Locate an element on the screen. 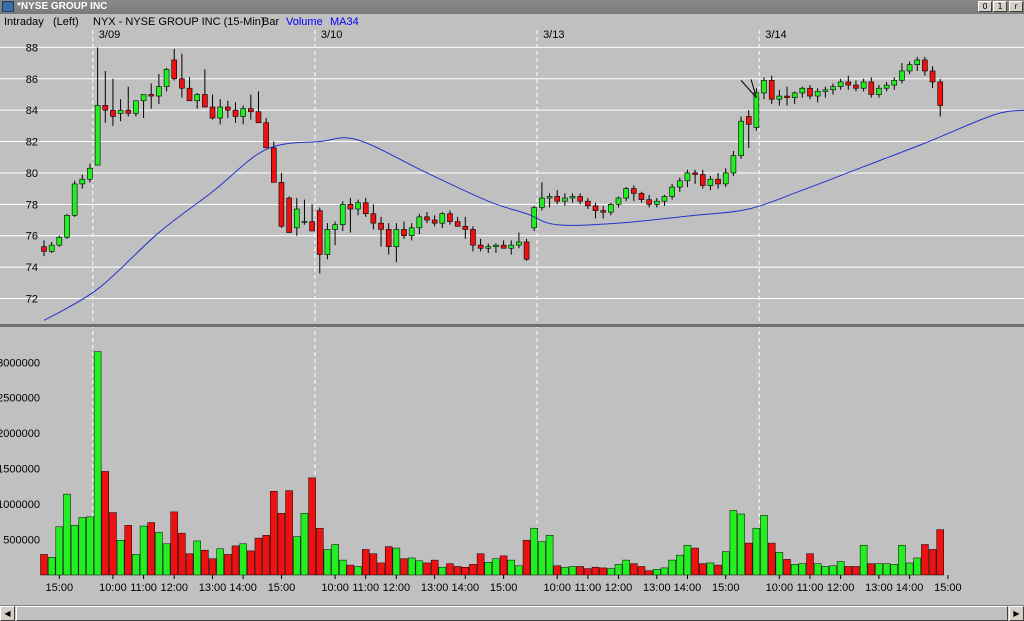 Image resolution: width=1024 pixels, height=621 pixels. ma-study-label: MA34 is located at coordinates (344, 22).